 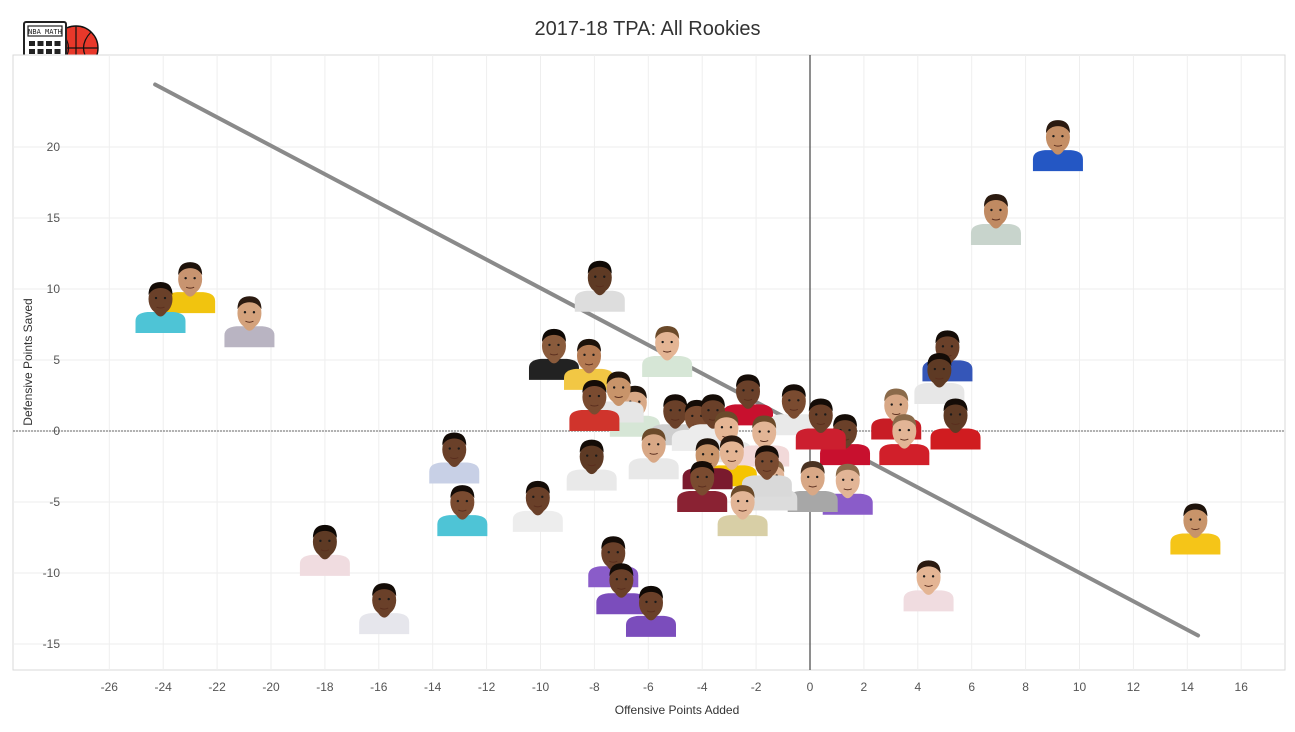 What do you see at coordinates (810, 687) in the screenshot?
I see `x-tick-label: 0` at bounding box center [810, 687].